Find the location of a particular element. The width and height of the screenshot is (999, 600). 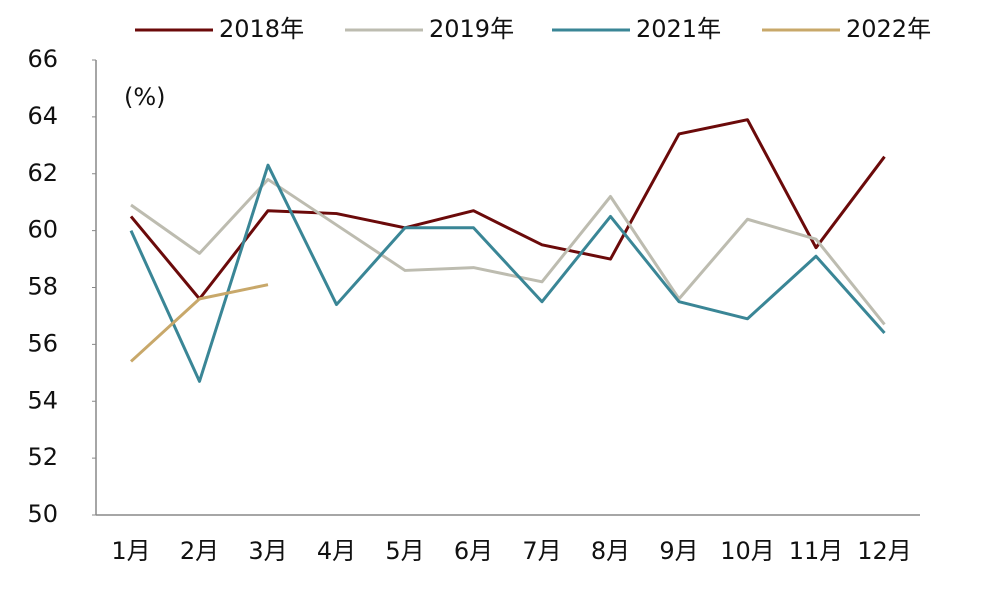

x-tick-label: 10月 is located at coordinates (747, 551).